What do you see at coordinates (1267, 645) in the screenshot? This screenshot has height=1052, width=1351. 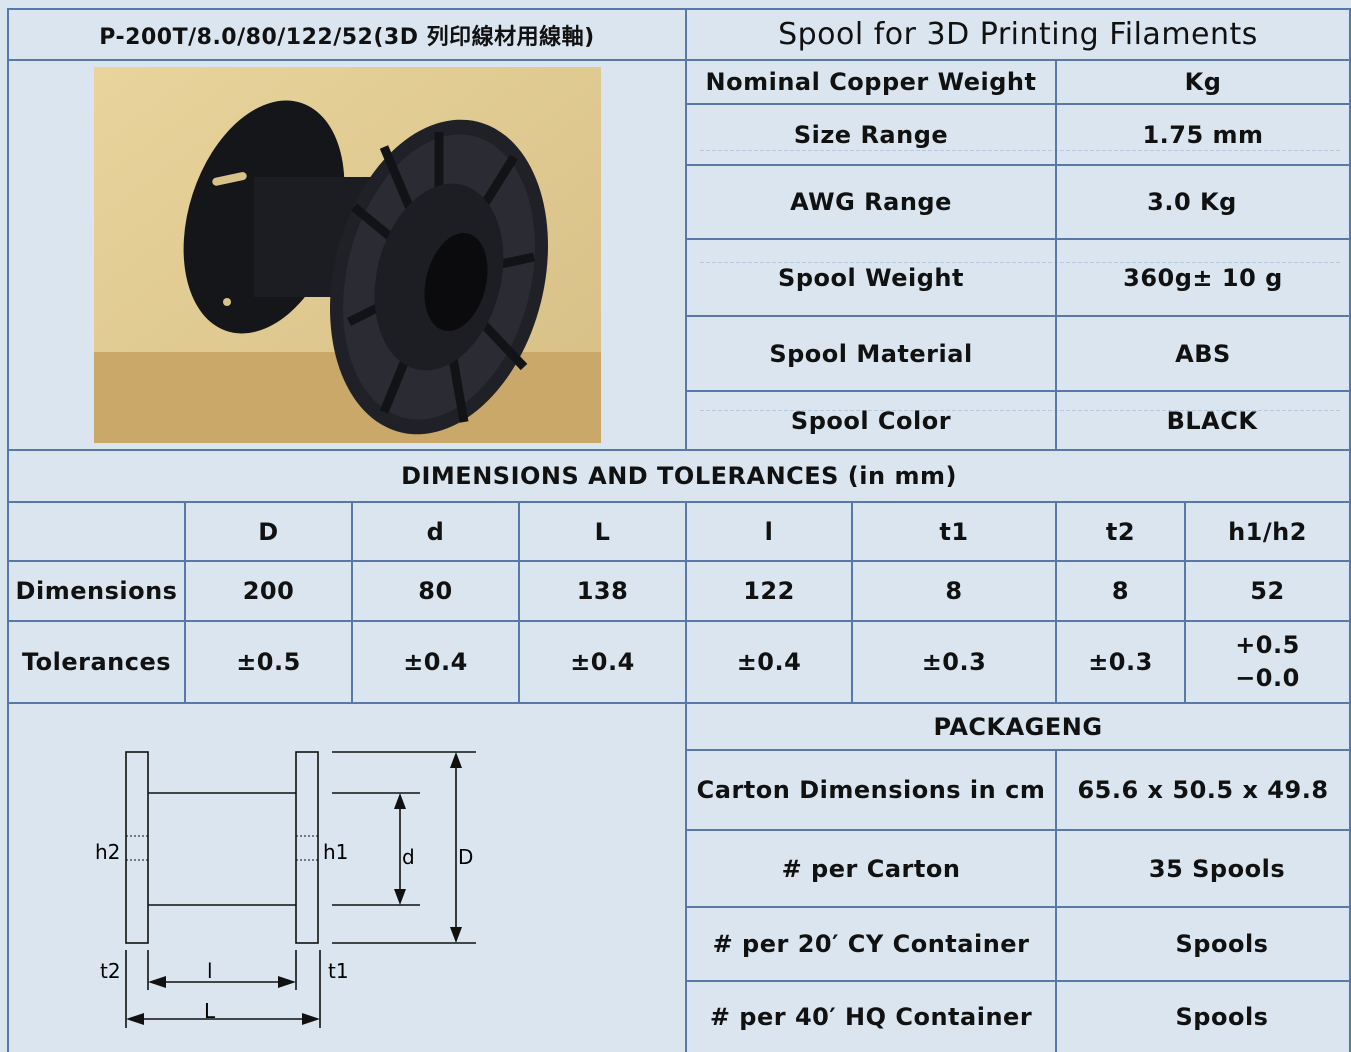 I see `tol-plus: +0.5` at bounding box center [1267, 645].